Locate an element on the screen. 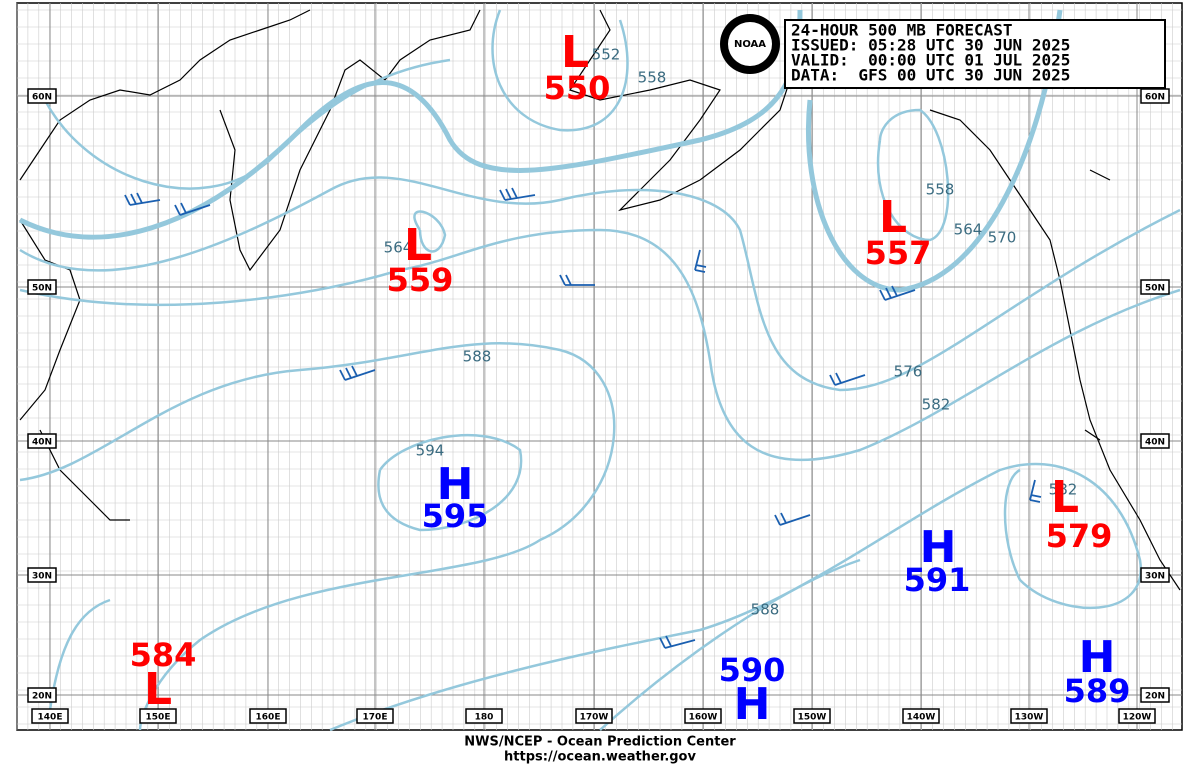 The width and height of the screenshot is (1200, 764). geo-label: 140E is located at coordinates (50, 718).